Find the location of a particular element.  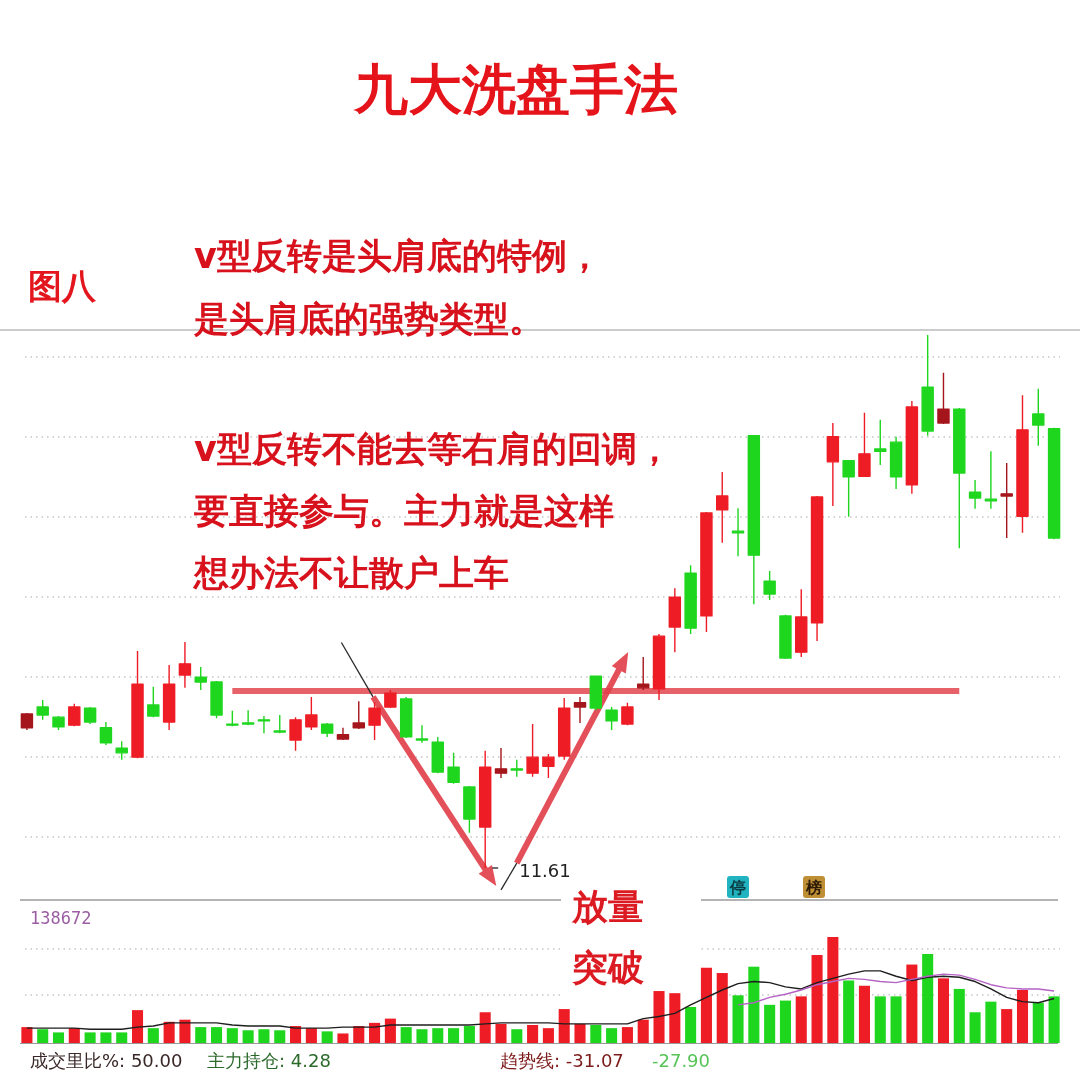

annotation: 想办法不让散户上车 is located at coordinates (350, 573).